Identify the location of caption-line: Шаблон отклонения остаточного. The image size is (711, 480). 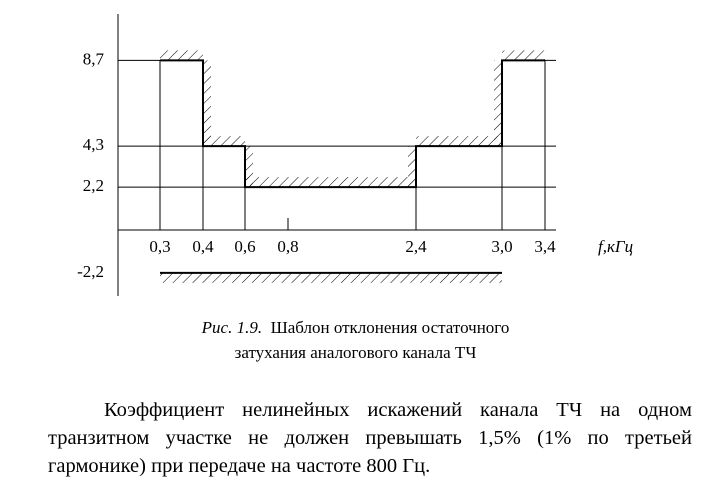
(390, 327).